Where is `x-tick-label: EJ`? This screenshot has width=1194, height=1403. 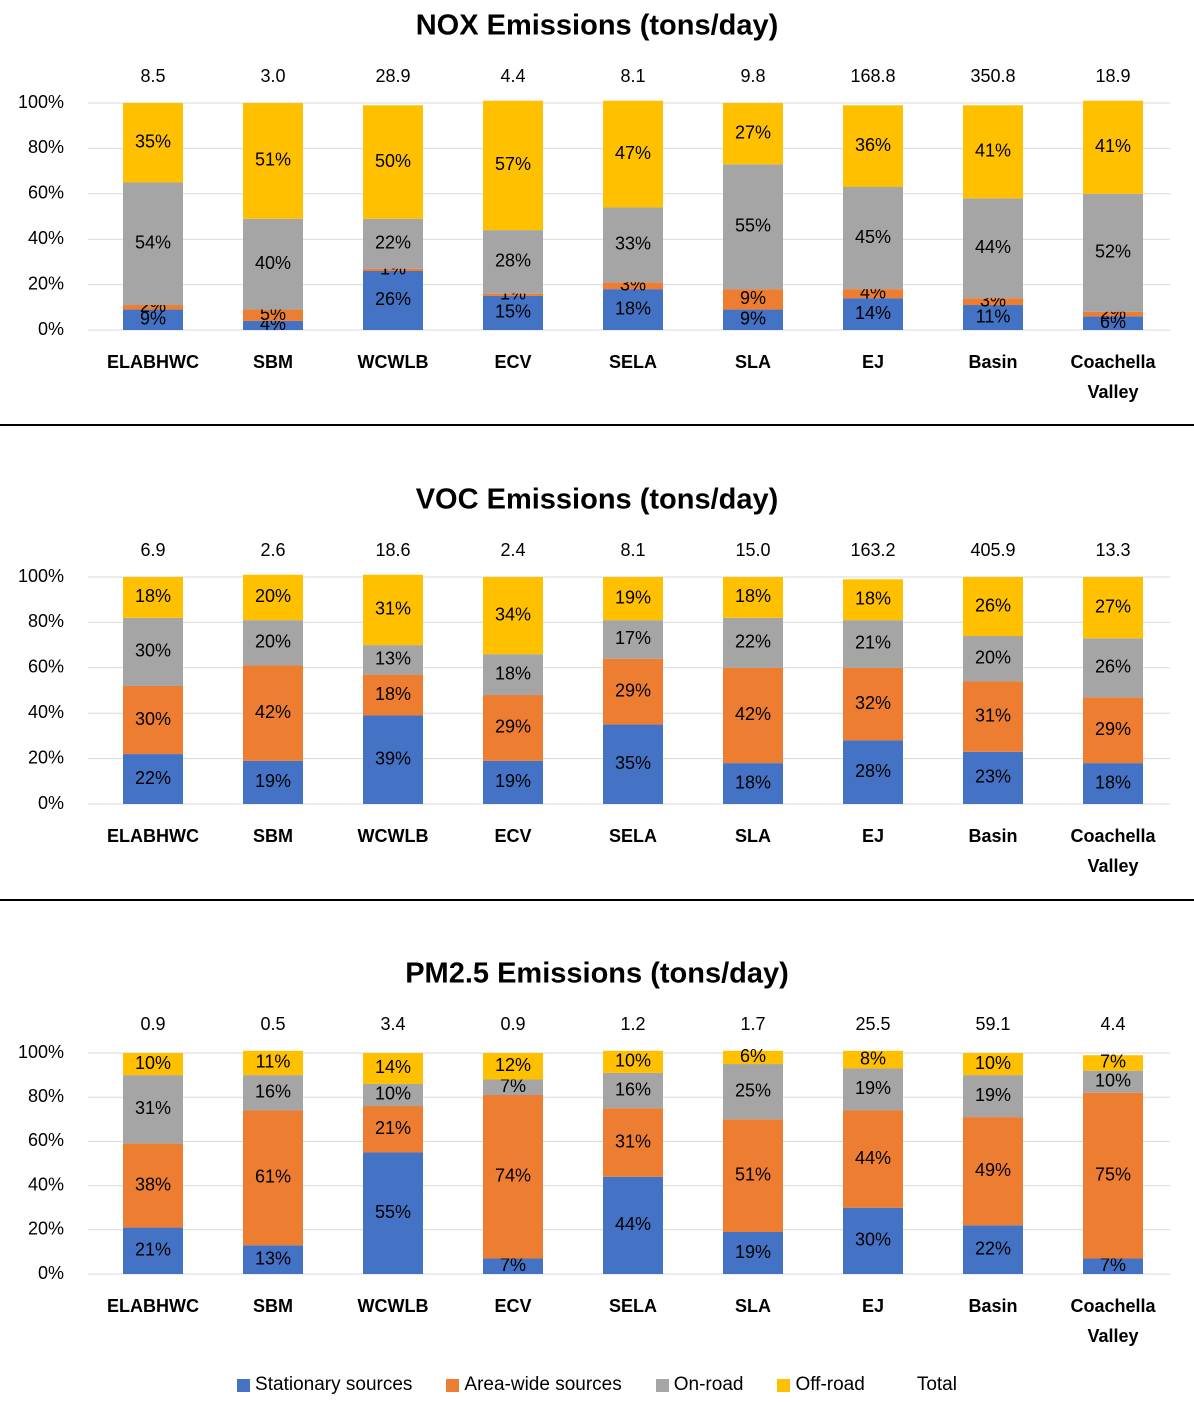
x-tick-label: EJ is located at coordinates (873, 362).